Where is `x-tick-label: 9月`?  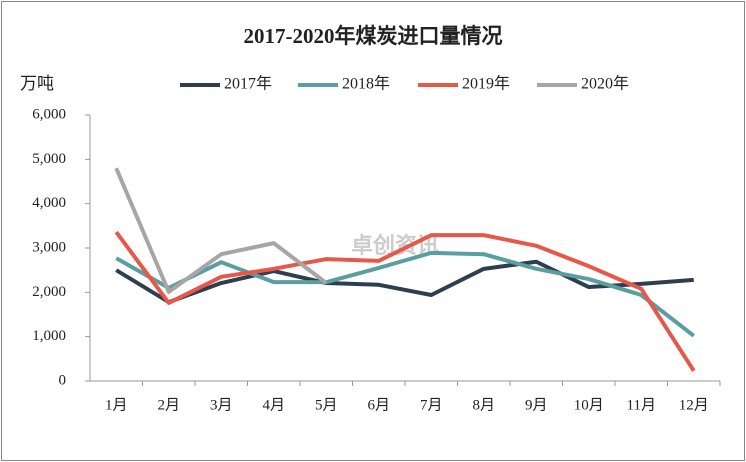 x-tick-label: 9月 is located at coordinates (536, 405).